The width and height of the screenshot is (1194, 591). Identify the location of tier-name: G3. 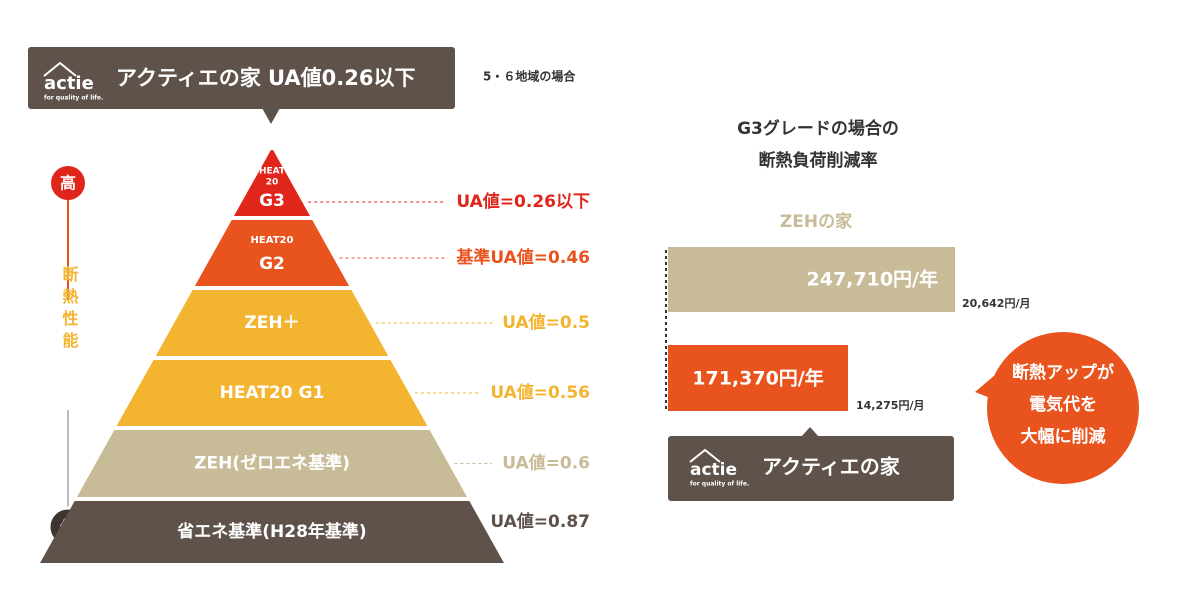
(272, 201).